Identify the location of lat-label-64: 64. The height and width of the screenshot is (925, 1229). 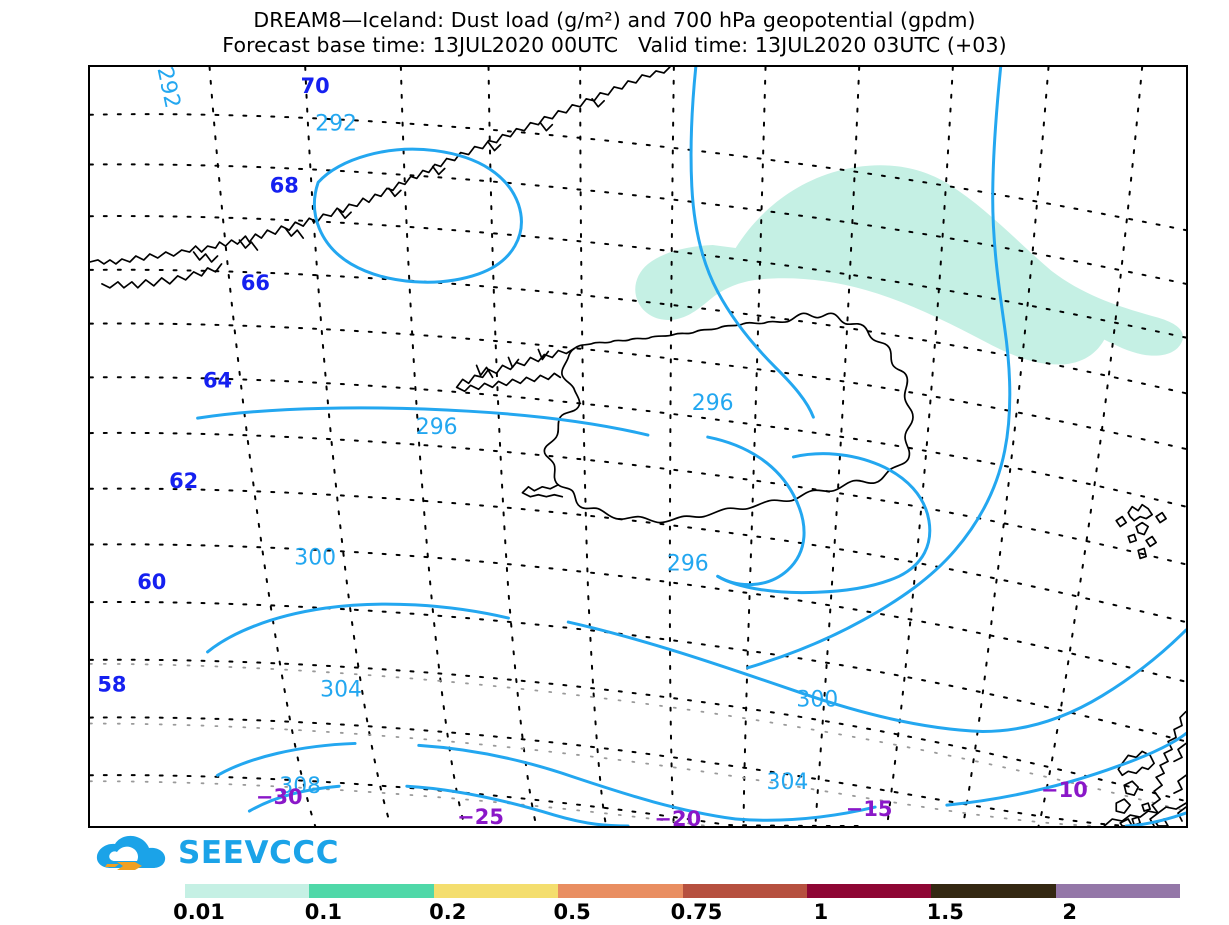
(217, 380).